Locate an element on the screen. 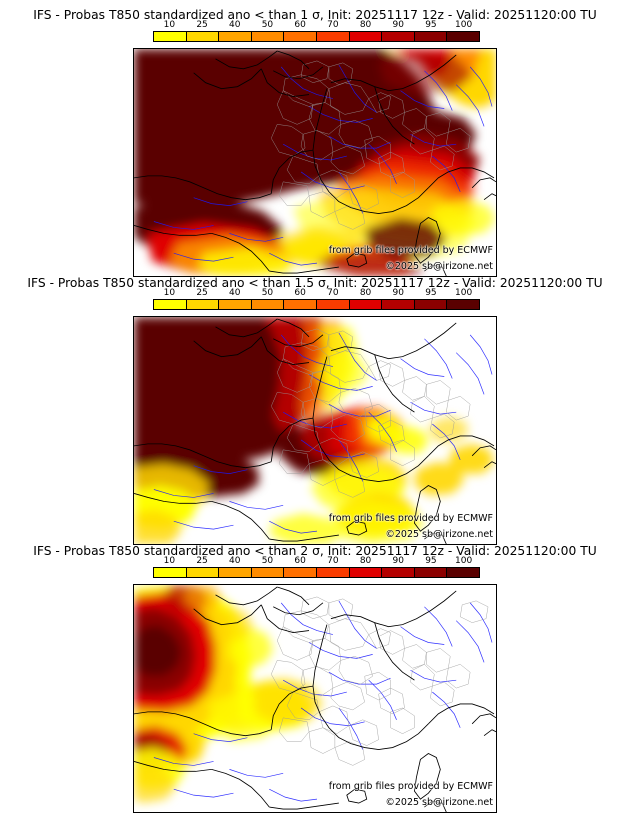 Image resolution: width=630 pixels, height=828 pixels. colorbar-3: 10 25 40 50 60 70 80 90 95 100 is located at coordinates (316, 567).